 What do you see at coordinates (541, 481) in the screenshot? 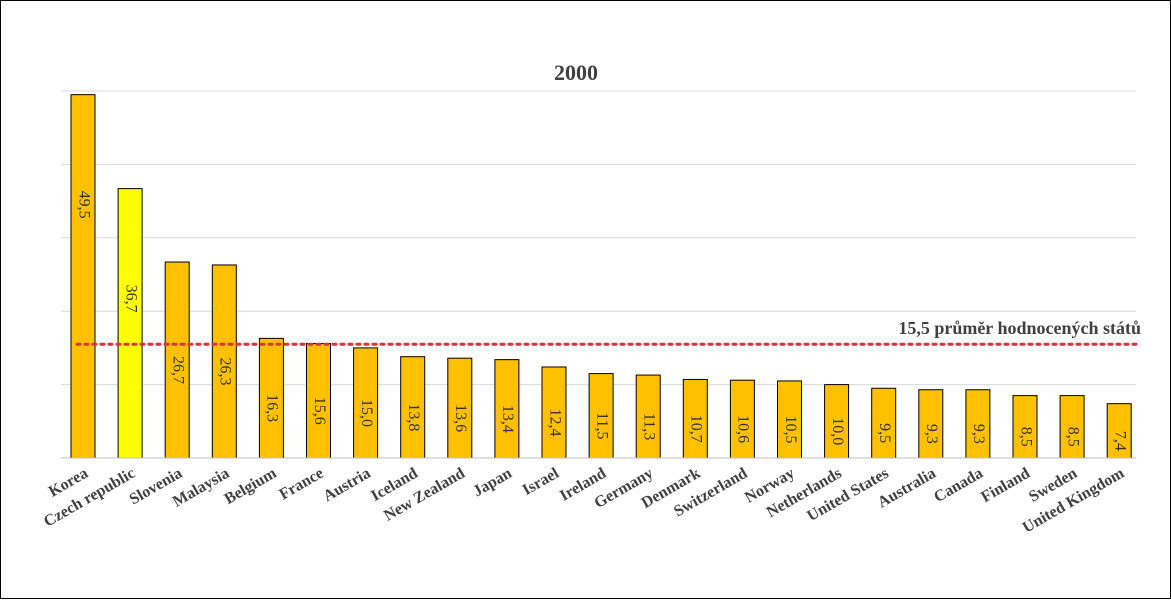
I see `x-tick-label: Israel` at bounding box center [541, 481].